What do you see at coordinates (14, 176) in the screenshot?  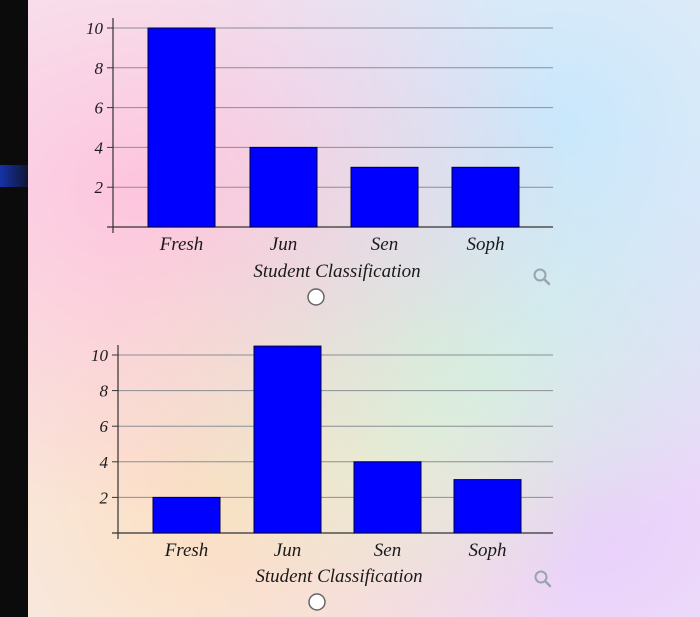 I see `left-edge-highlight` at bounding box center [14, 176].